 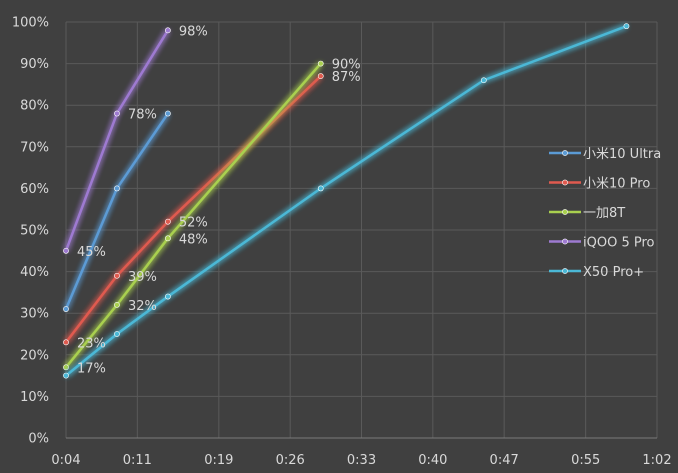 I want to click on y-tick-label: 30%, so click(x=34, y=314).